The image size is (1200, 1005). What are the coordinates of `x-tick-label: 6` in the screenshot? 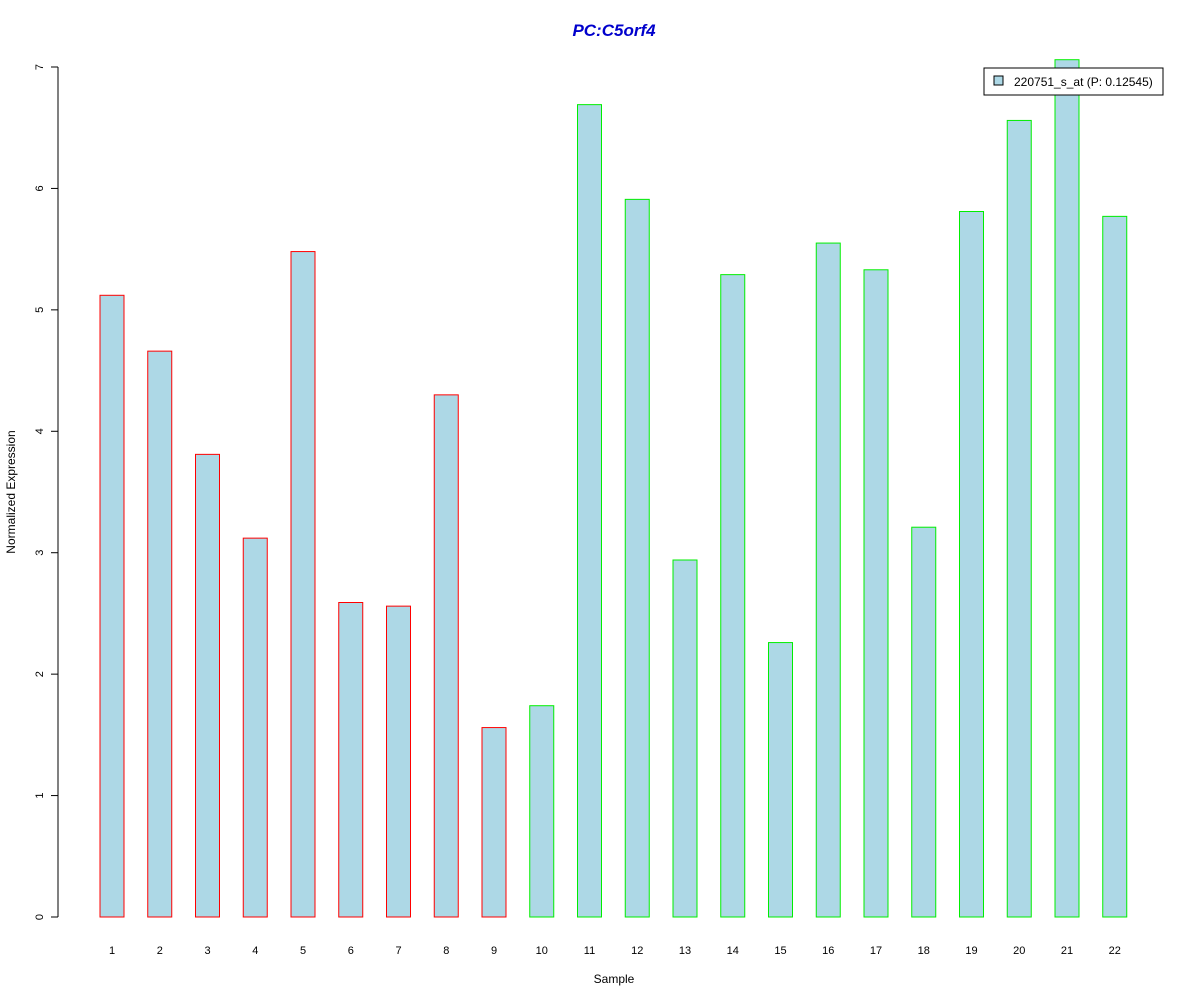 It's located at (351, 951).